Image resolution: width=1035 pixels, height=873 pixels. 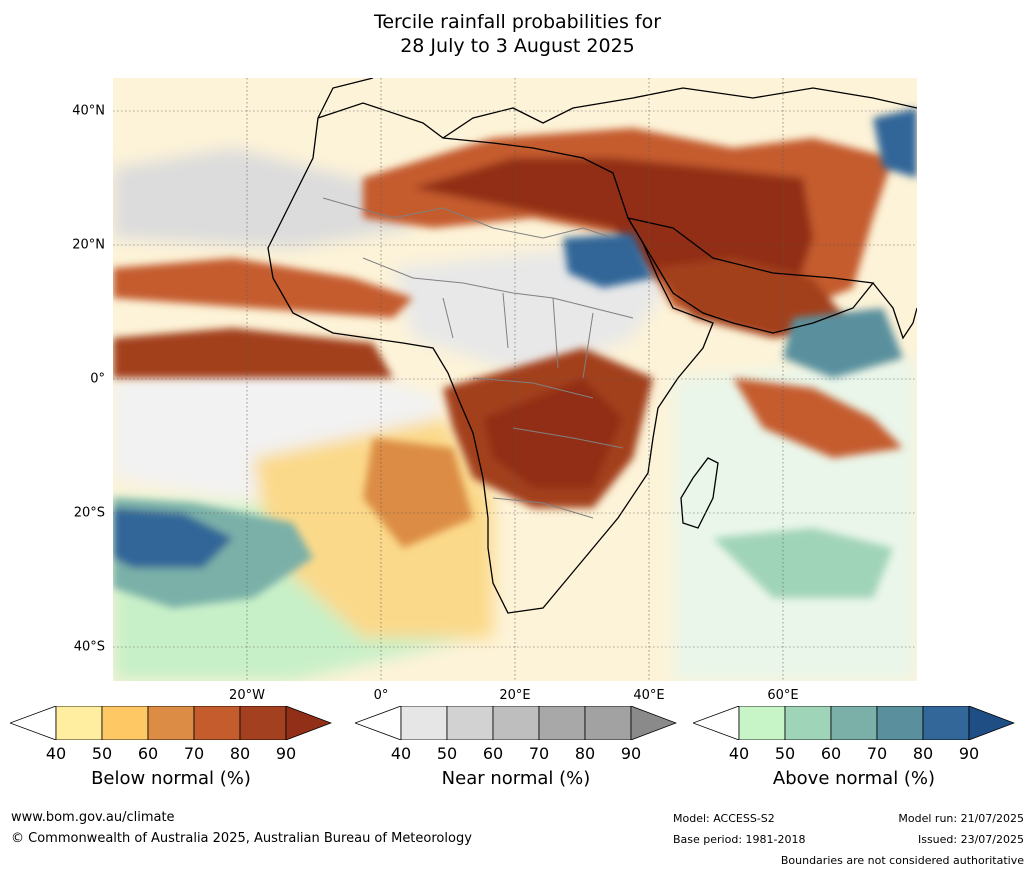 I want to click on colorbar-below-min-triangle, so click(x=33, y=723).